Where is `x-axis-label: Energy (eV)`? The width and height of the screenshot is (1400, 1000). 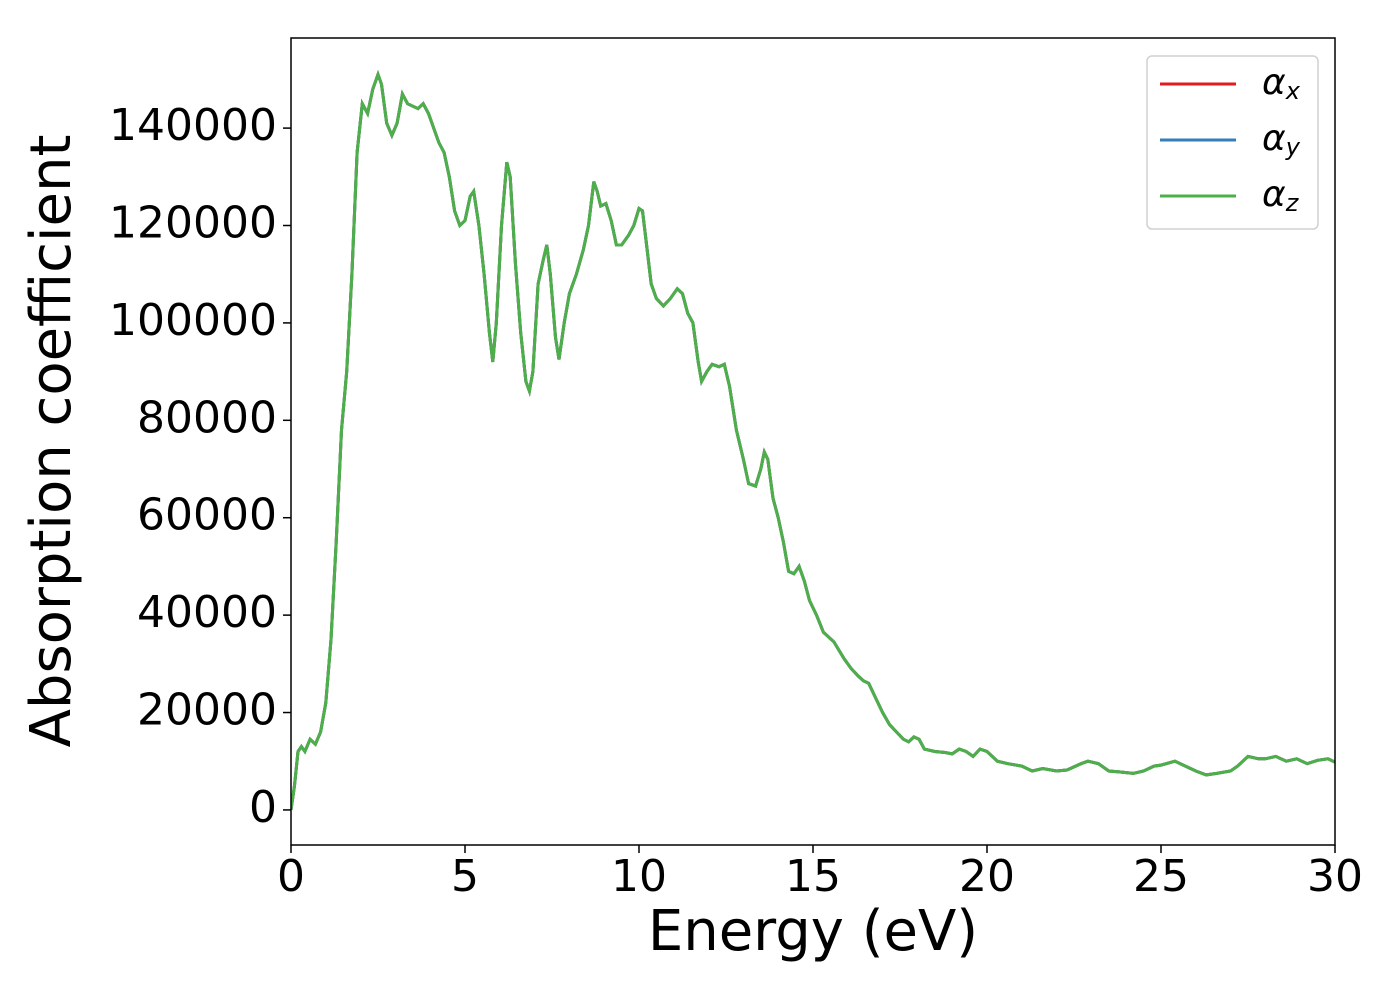
x-axis-label: Energy (eV) is located at coordinates (813, 931).